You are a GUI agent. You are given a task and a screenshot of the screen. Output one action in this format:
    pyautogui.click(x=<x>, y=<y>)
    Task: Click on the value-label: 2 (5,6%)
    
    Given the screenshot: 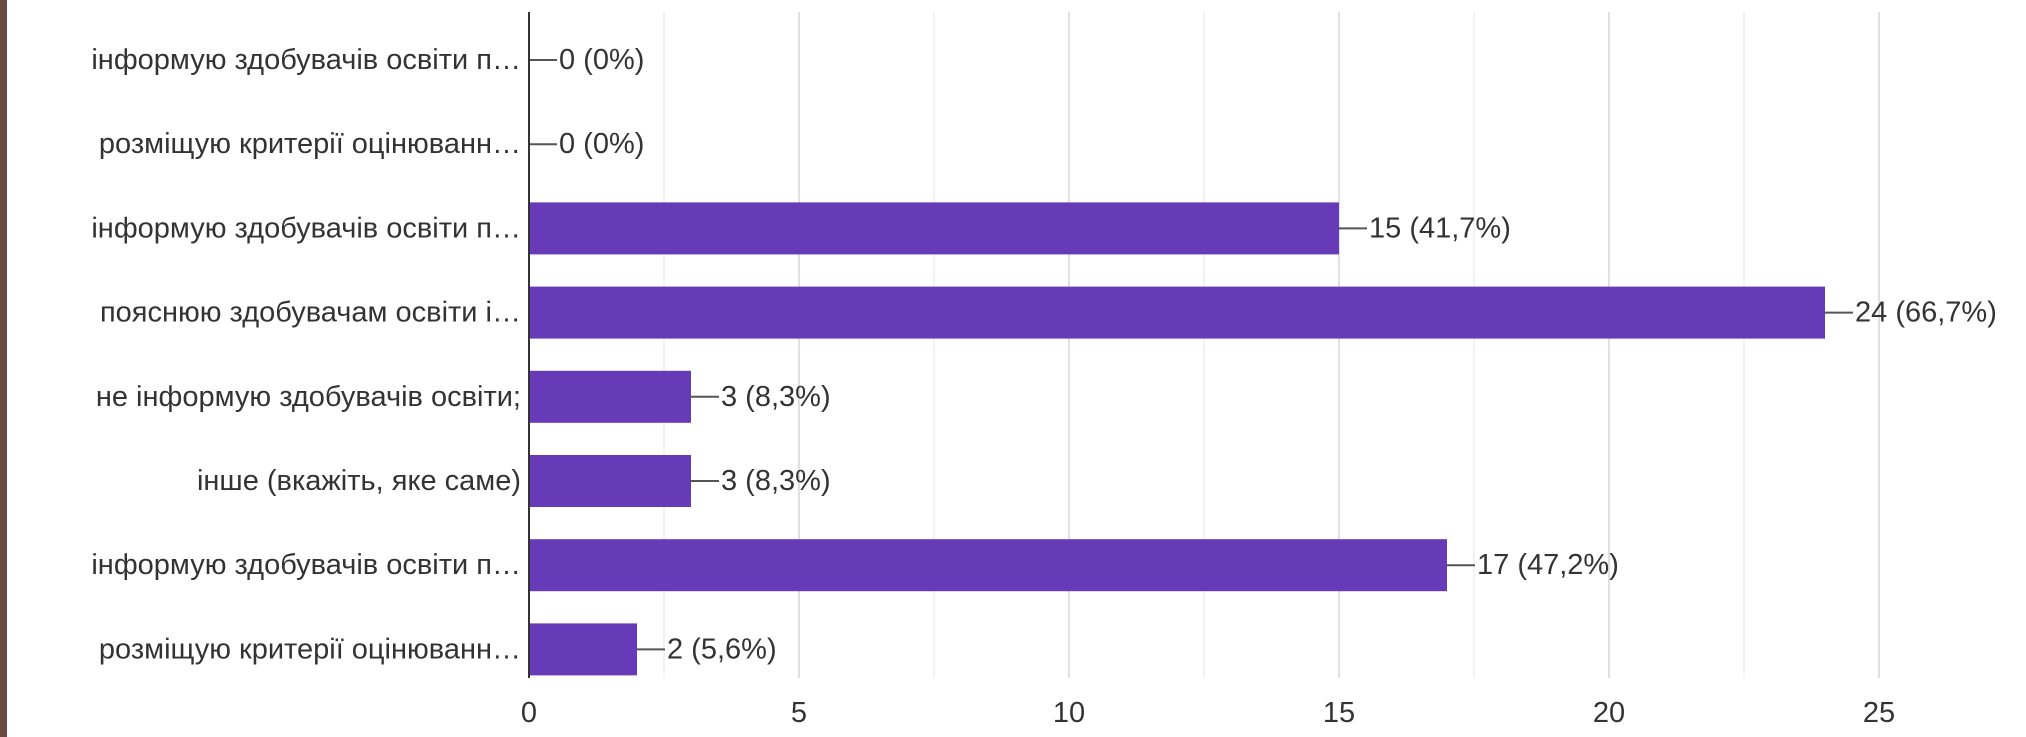 What is the action you would take?
    pyautogui.click(x=722, y=649)
    